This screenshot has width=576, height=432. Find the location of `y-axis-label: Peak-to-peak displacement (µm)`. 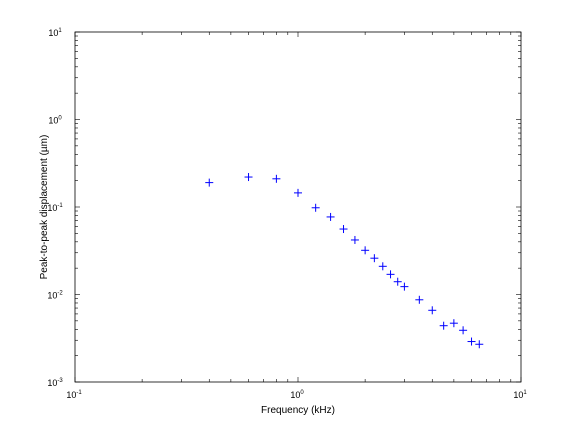

y-axis-label: Peak-to-peak displacement (µm) is located at coordinates (44, 207).